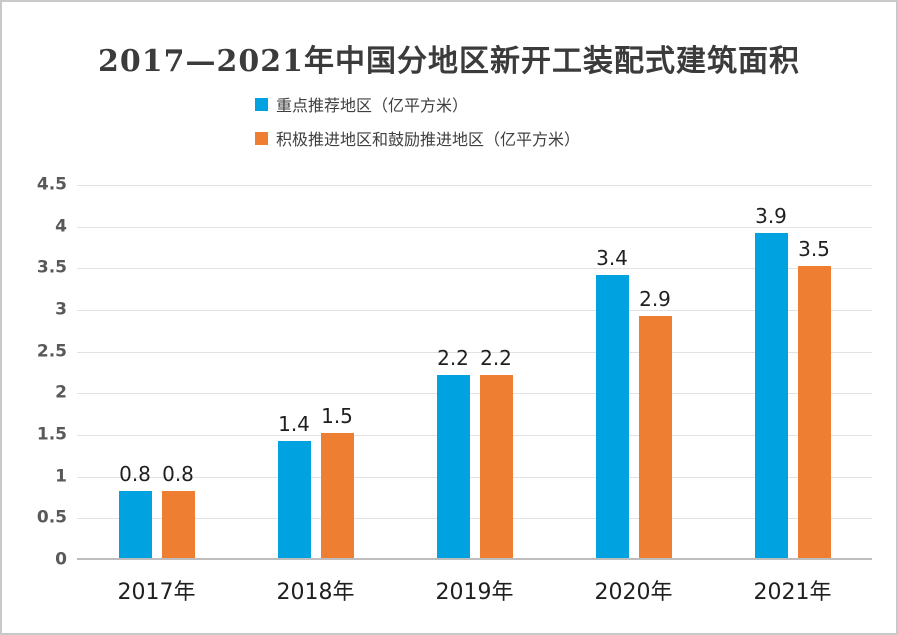 The height and width of the screenshot is (635, 898). I want to click on bar-wrap: 3.9, so click(771, 382).